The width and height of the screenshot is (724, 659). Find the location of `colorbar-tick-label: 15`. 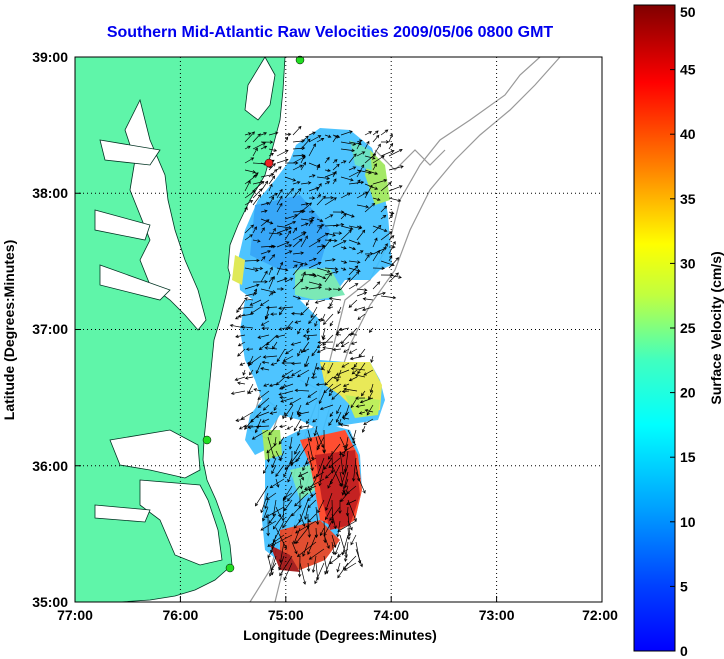

colorbar-tick-label: 15 is located at coordinates (688, 457).